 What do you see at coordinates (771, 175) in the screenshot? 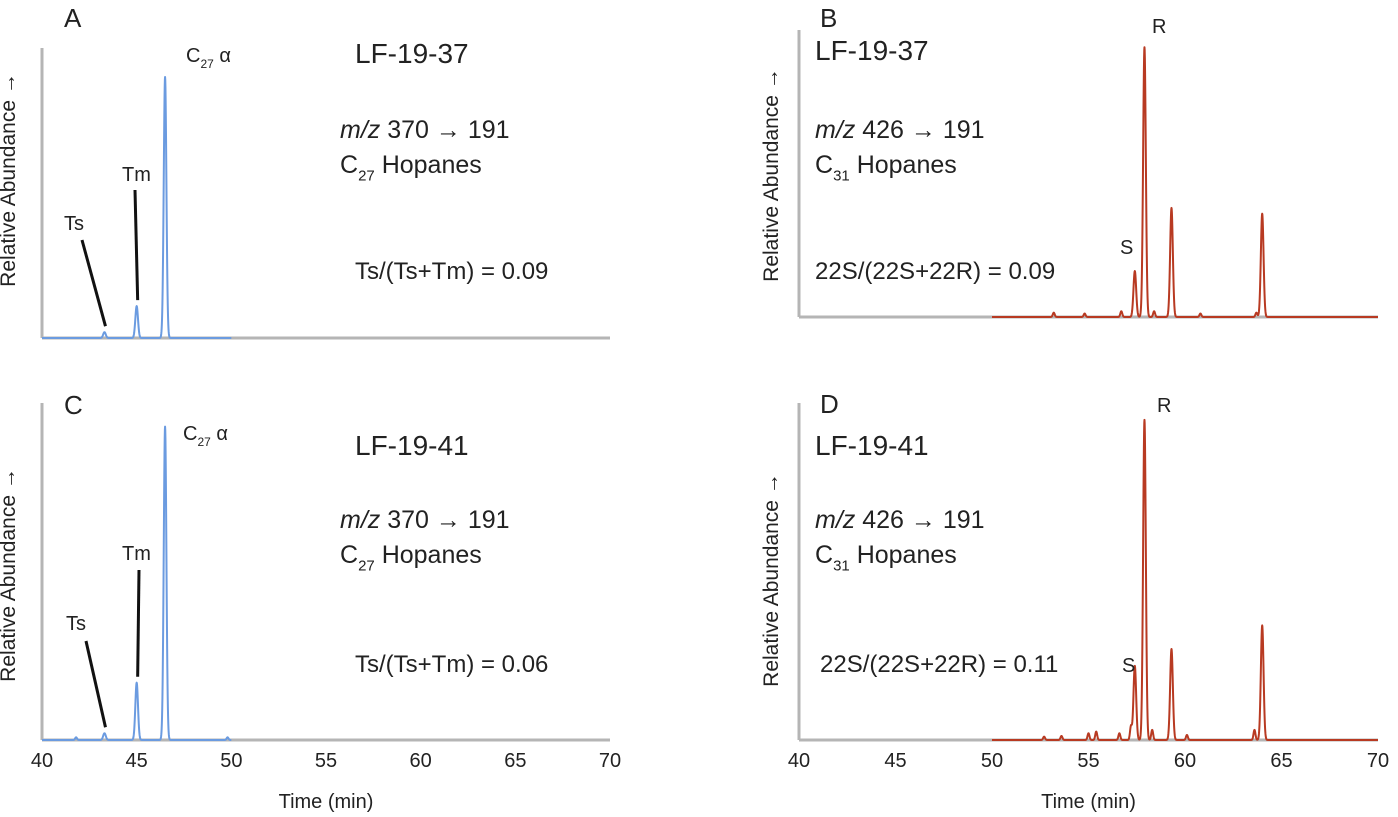
I see `y-axis-label-b: Relative Abundance →` at bounding box center [771, 175].